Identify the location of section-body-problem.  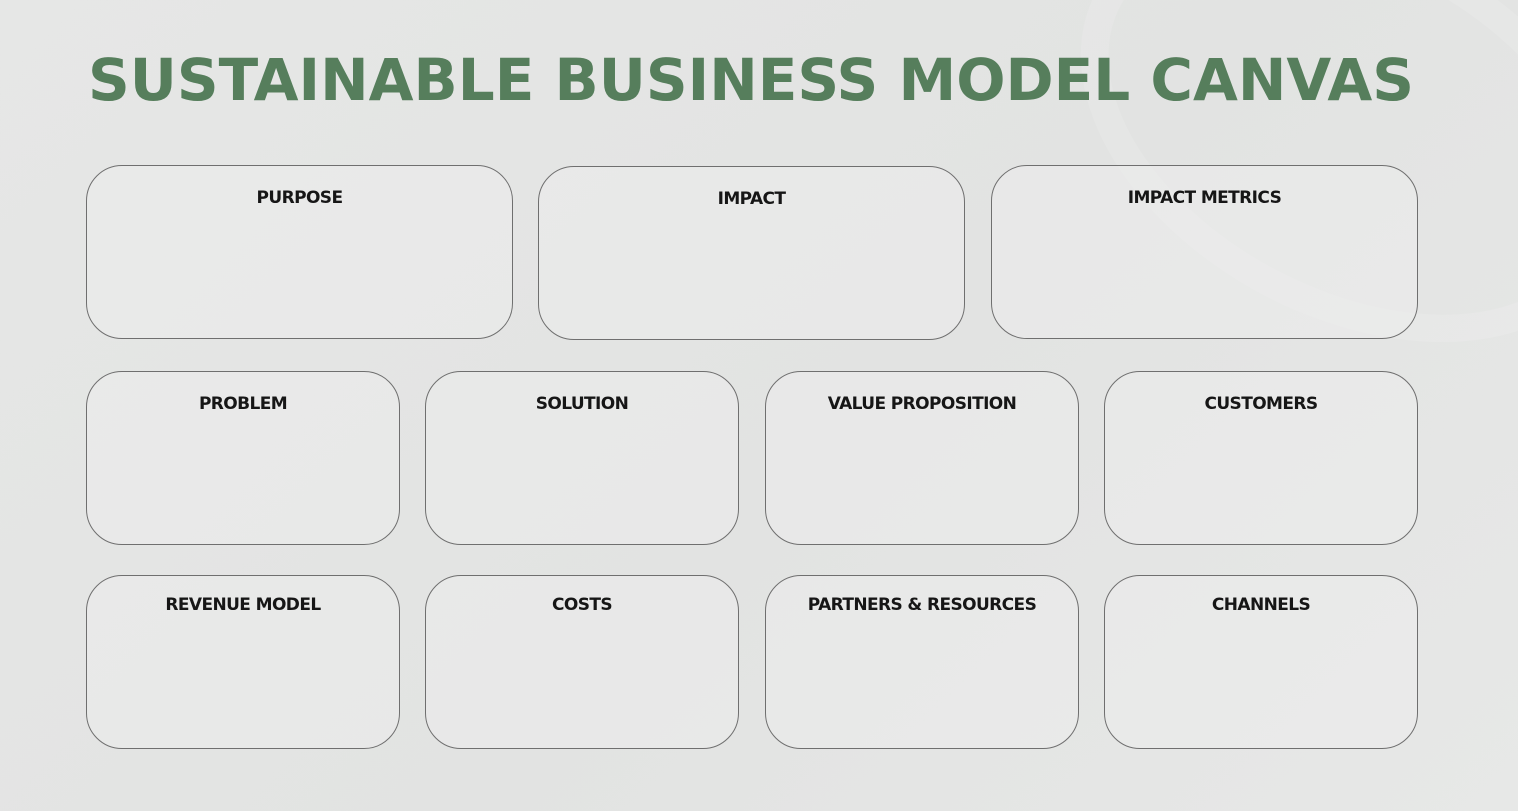
(243, 477).